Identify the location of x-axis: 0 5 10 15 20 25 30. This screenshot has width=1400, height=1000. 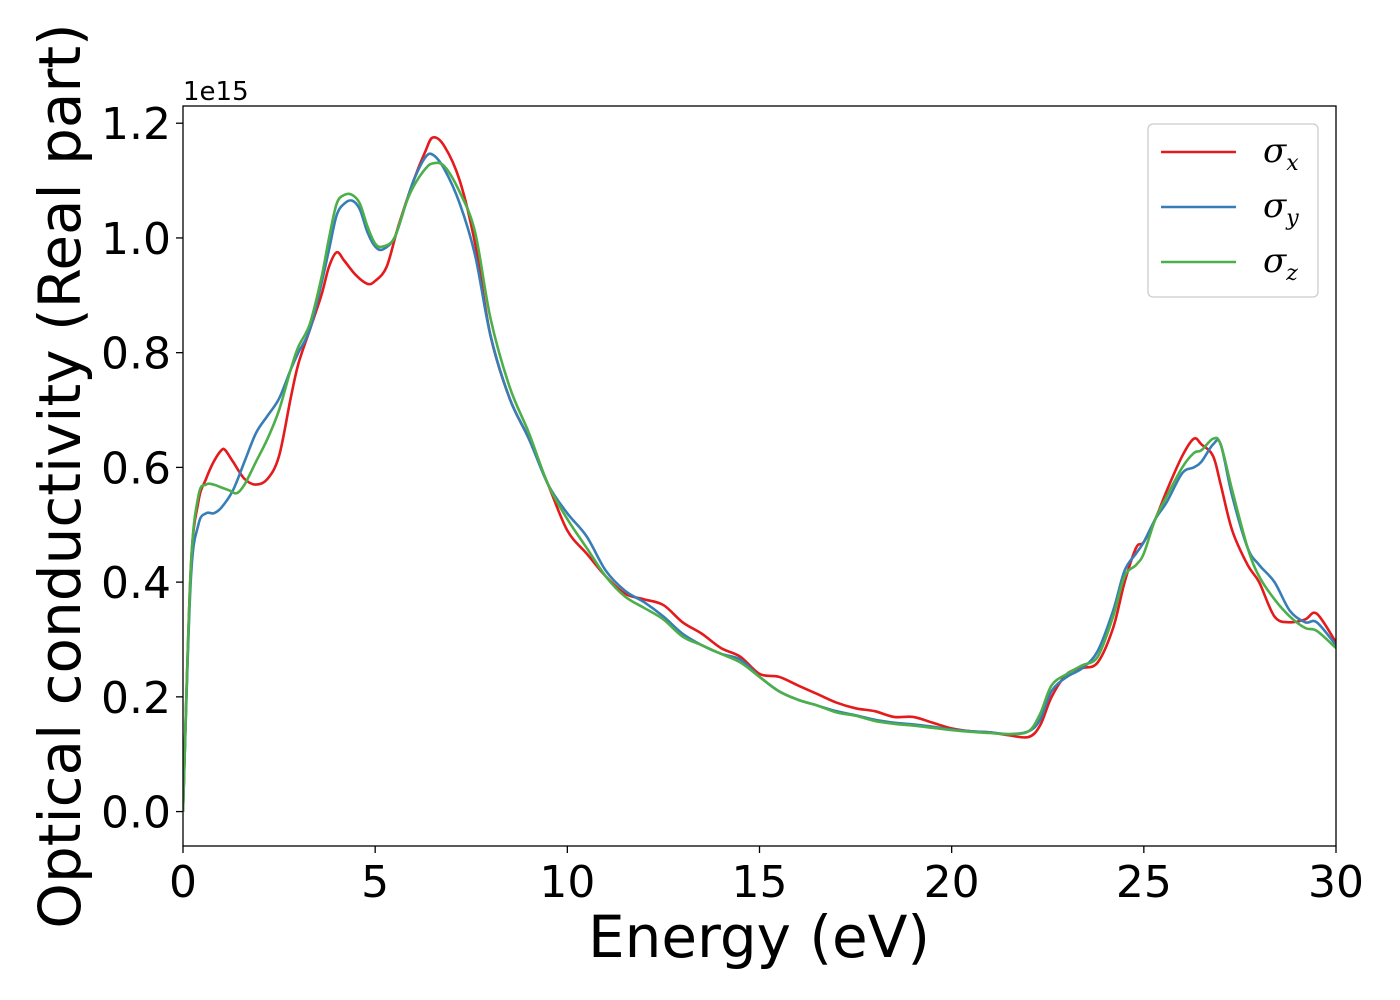
(766, 877).